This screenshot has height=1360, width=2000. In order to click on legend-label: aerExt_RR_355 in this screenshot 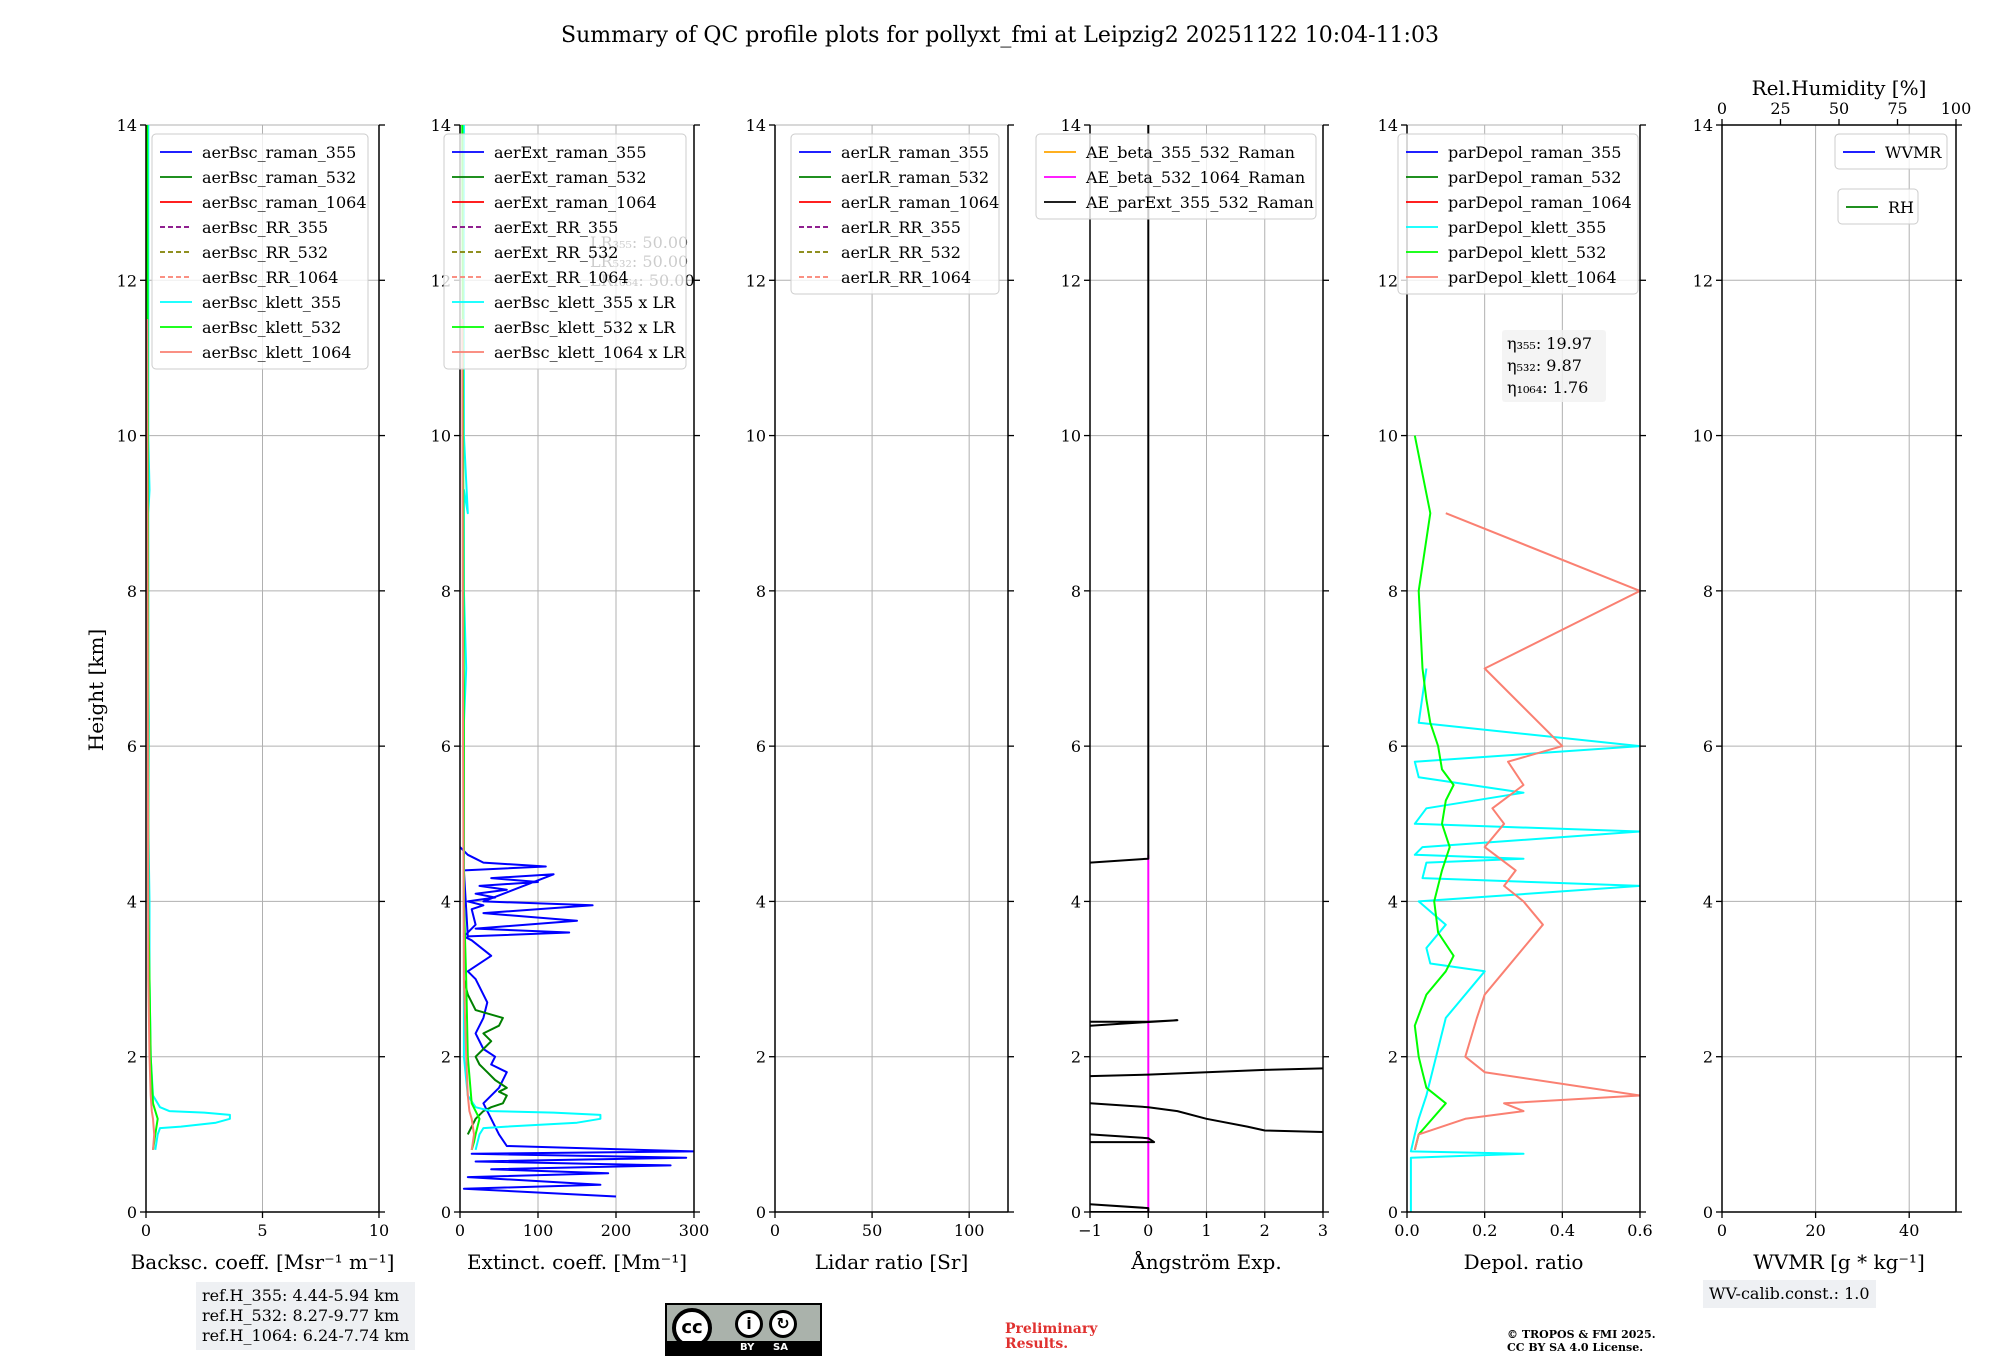, I will do `click(556, 227)`.